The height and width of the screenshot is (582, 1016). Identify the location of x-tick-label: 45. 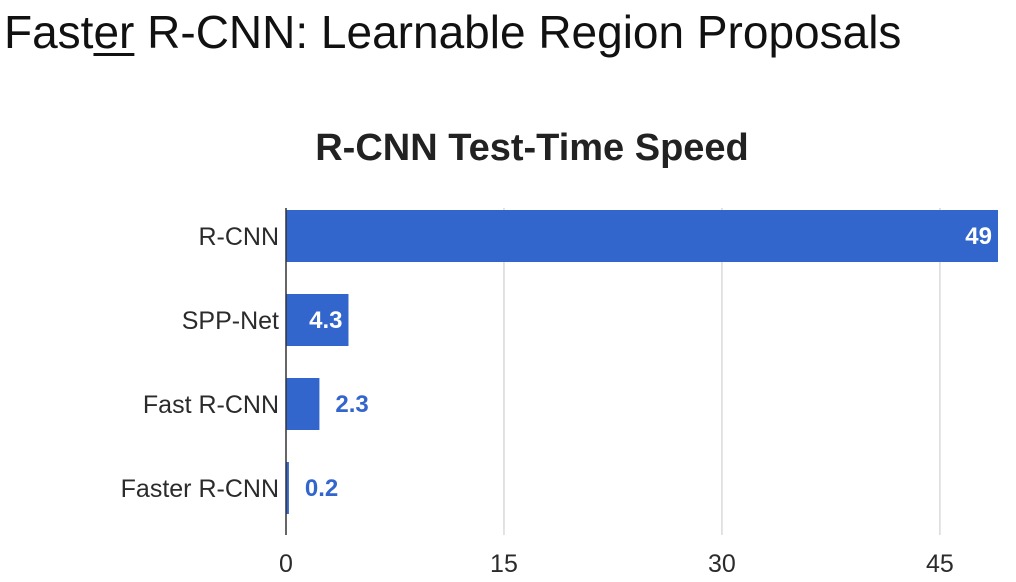
(940, 564).